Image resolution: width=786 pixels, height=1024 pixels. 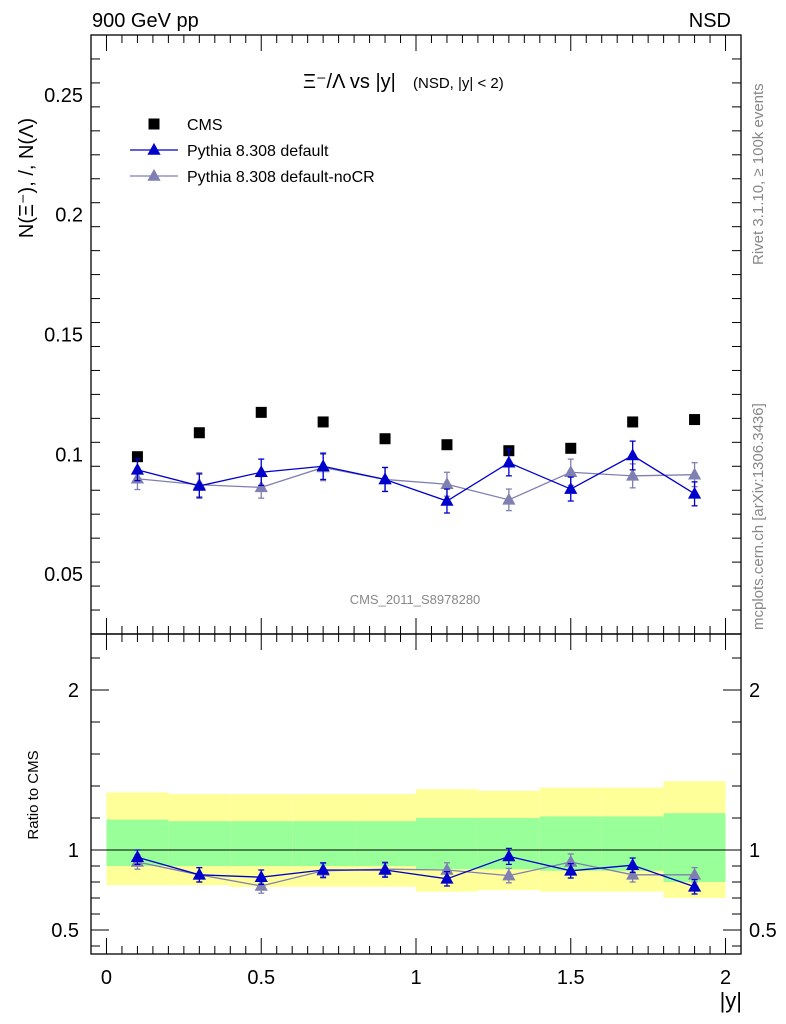 I want to click on legend-cms-marker, so click(x=154, y=124).